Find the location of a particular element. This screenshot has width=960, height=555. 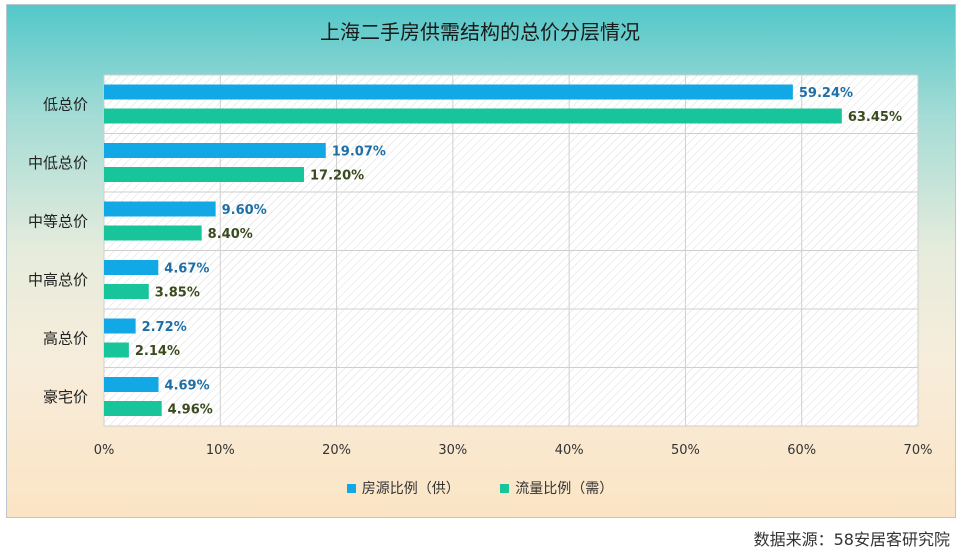

bar-value-label: 19.07% is located at coordinates (359, 152).